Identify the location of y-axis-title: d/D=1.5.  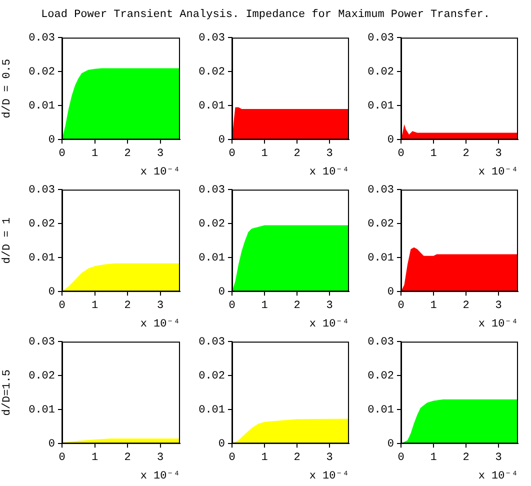
(8, 392).